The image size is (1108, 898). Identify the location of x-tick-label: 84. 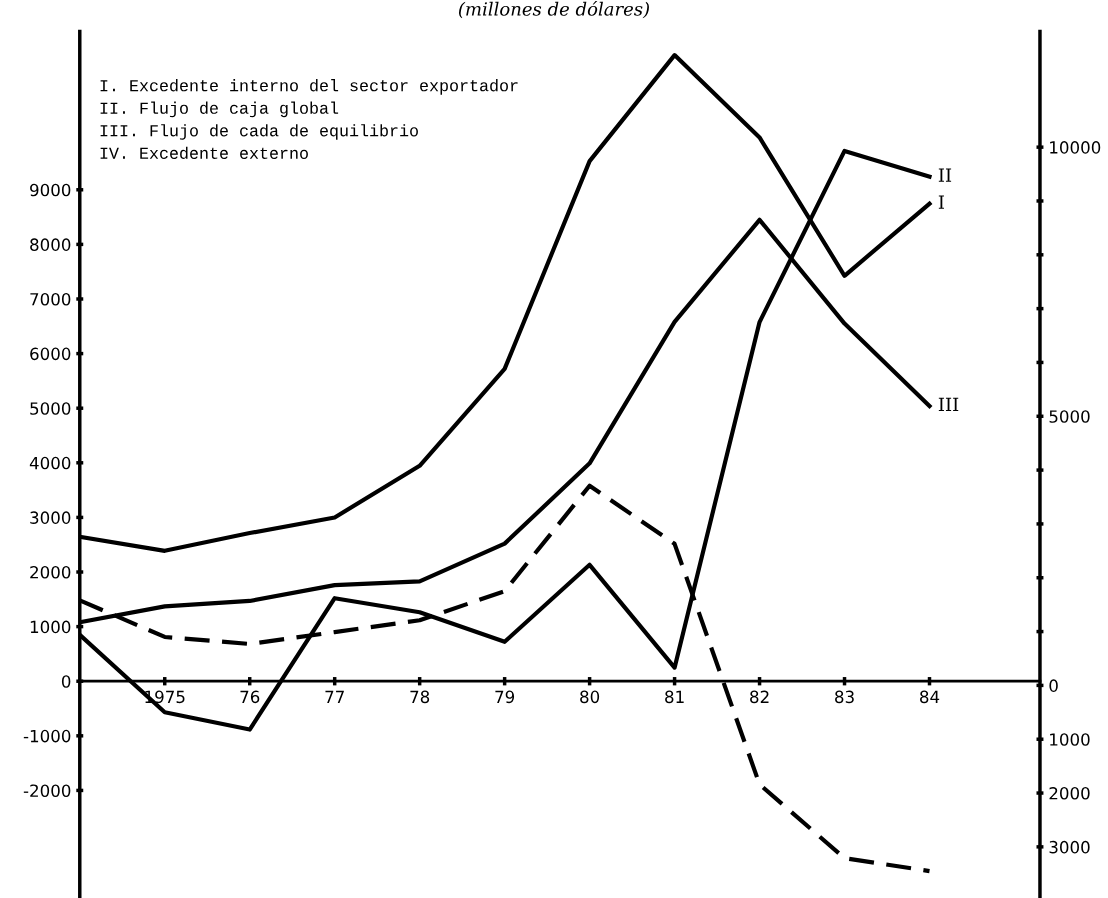
(930, 697).